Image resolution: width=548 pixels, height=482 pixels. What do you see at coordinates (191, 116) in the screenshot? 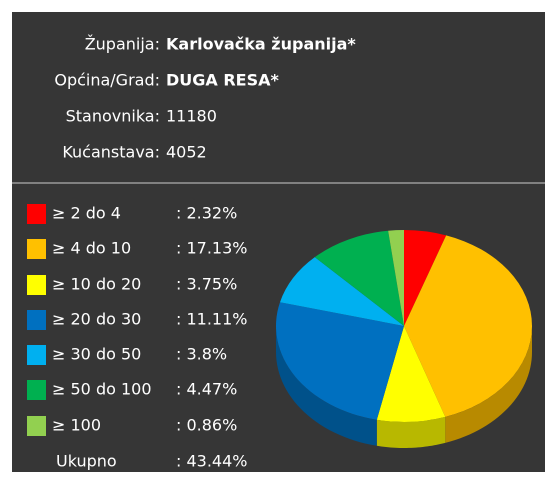
I see `info-value: 11180` at bounding box center [191, 116].